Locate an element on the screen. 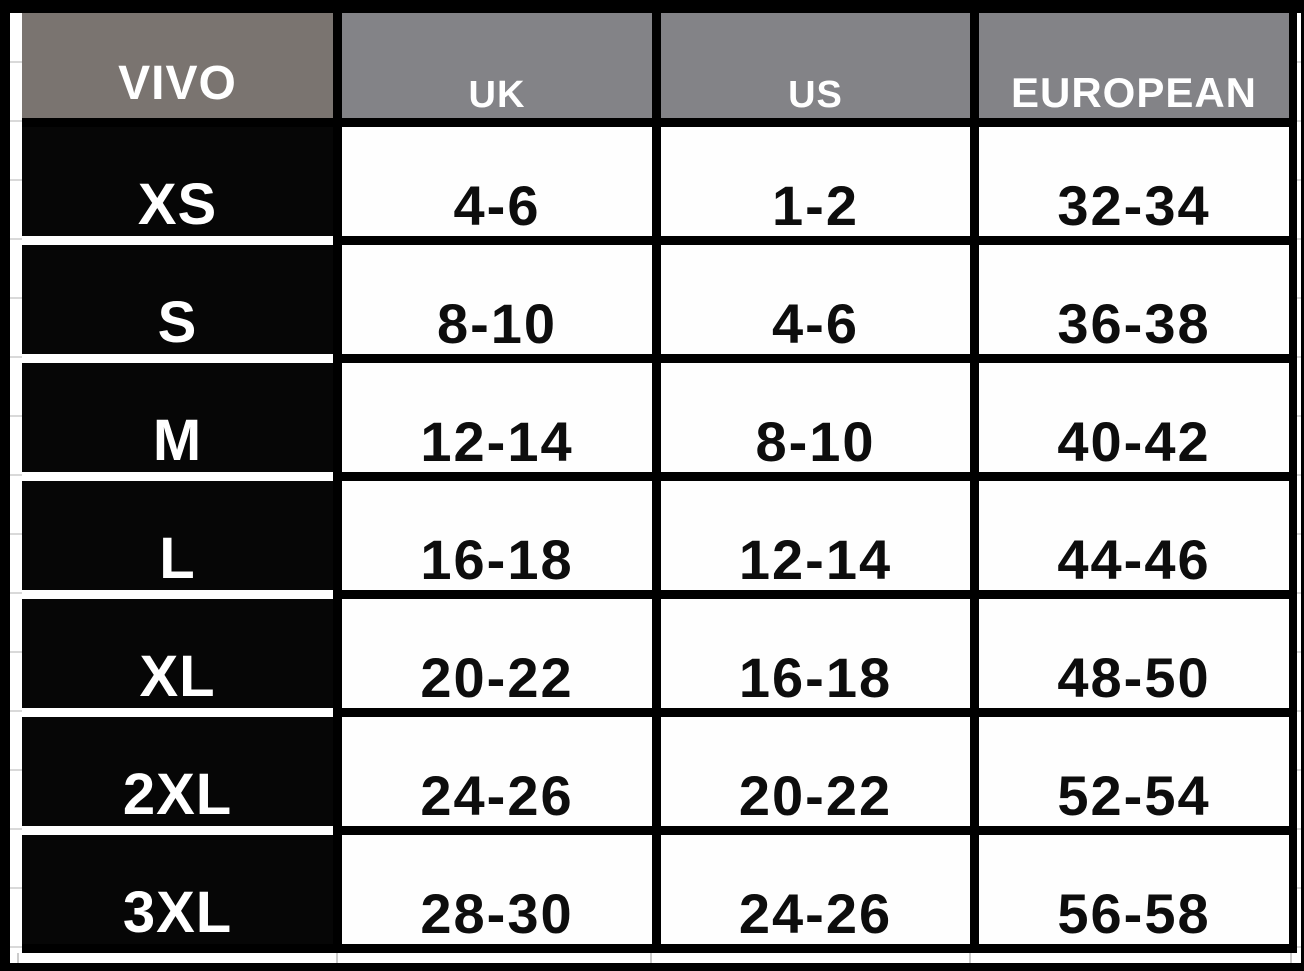 This screenshot has height=971, width=1304. size-label-cell-s: S is located at coordinates (177, 304).